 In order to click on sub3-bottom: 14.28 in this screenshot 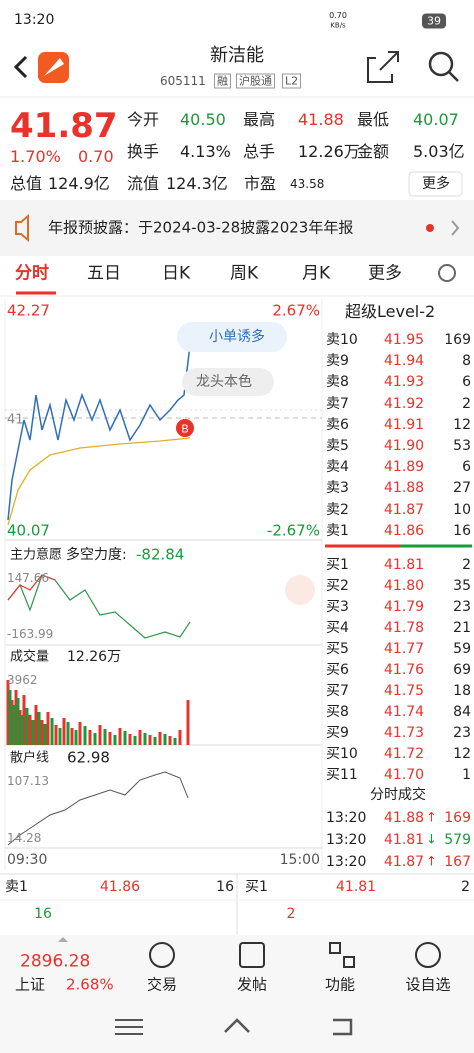, I will do `click(24, 838)`.